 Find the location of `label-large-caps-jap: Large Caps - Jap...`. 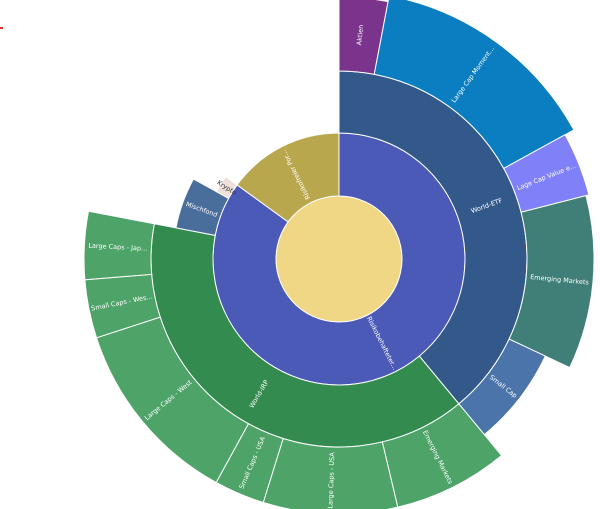

label-large-caps-jap: Large Caps - Jap... is located at coordinates (117, 247).